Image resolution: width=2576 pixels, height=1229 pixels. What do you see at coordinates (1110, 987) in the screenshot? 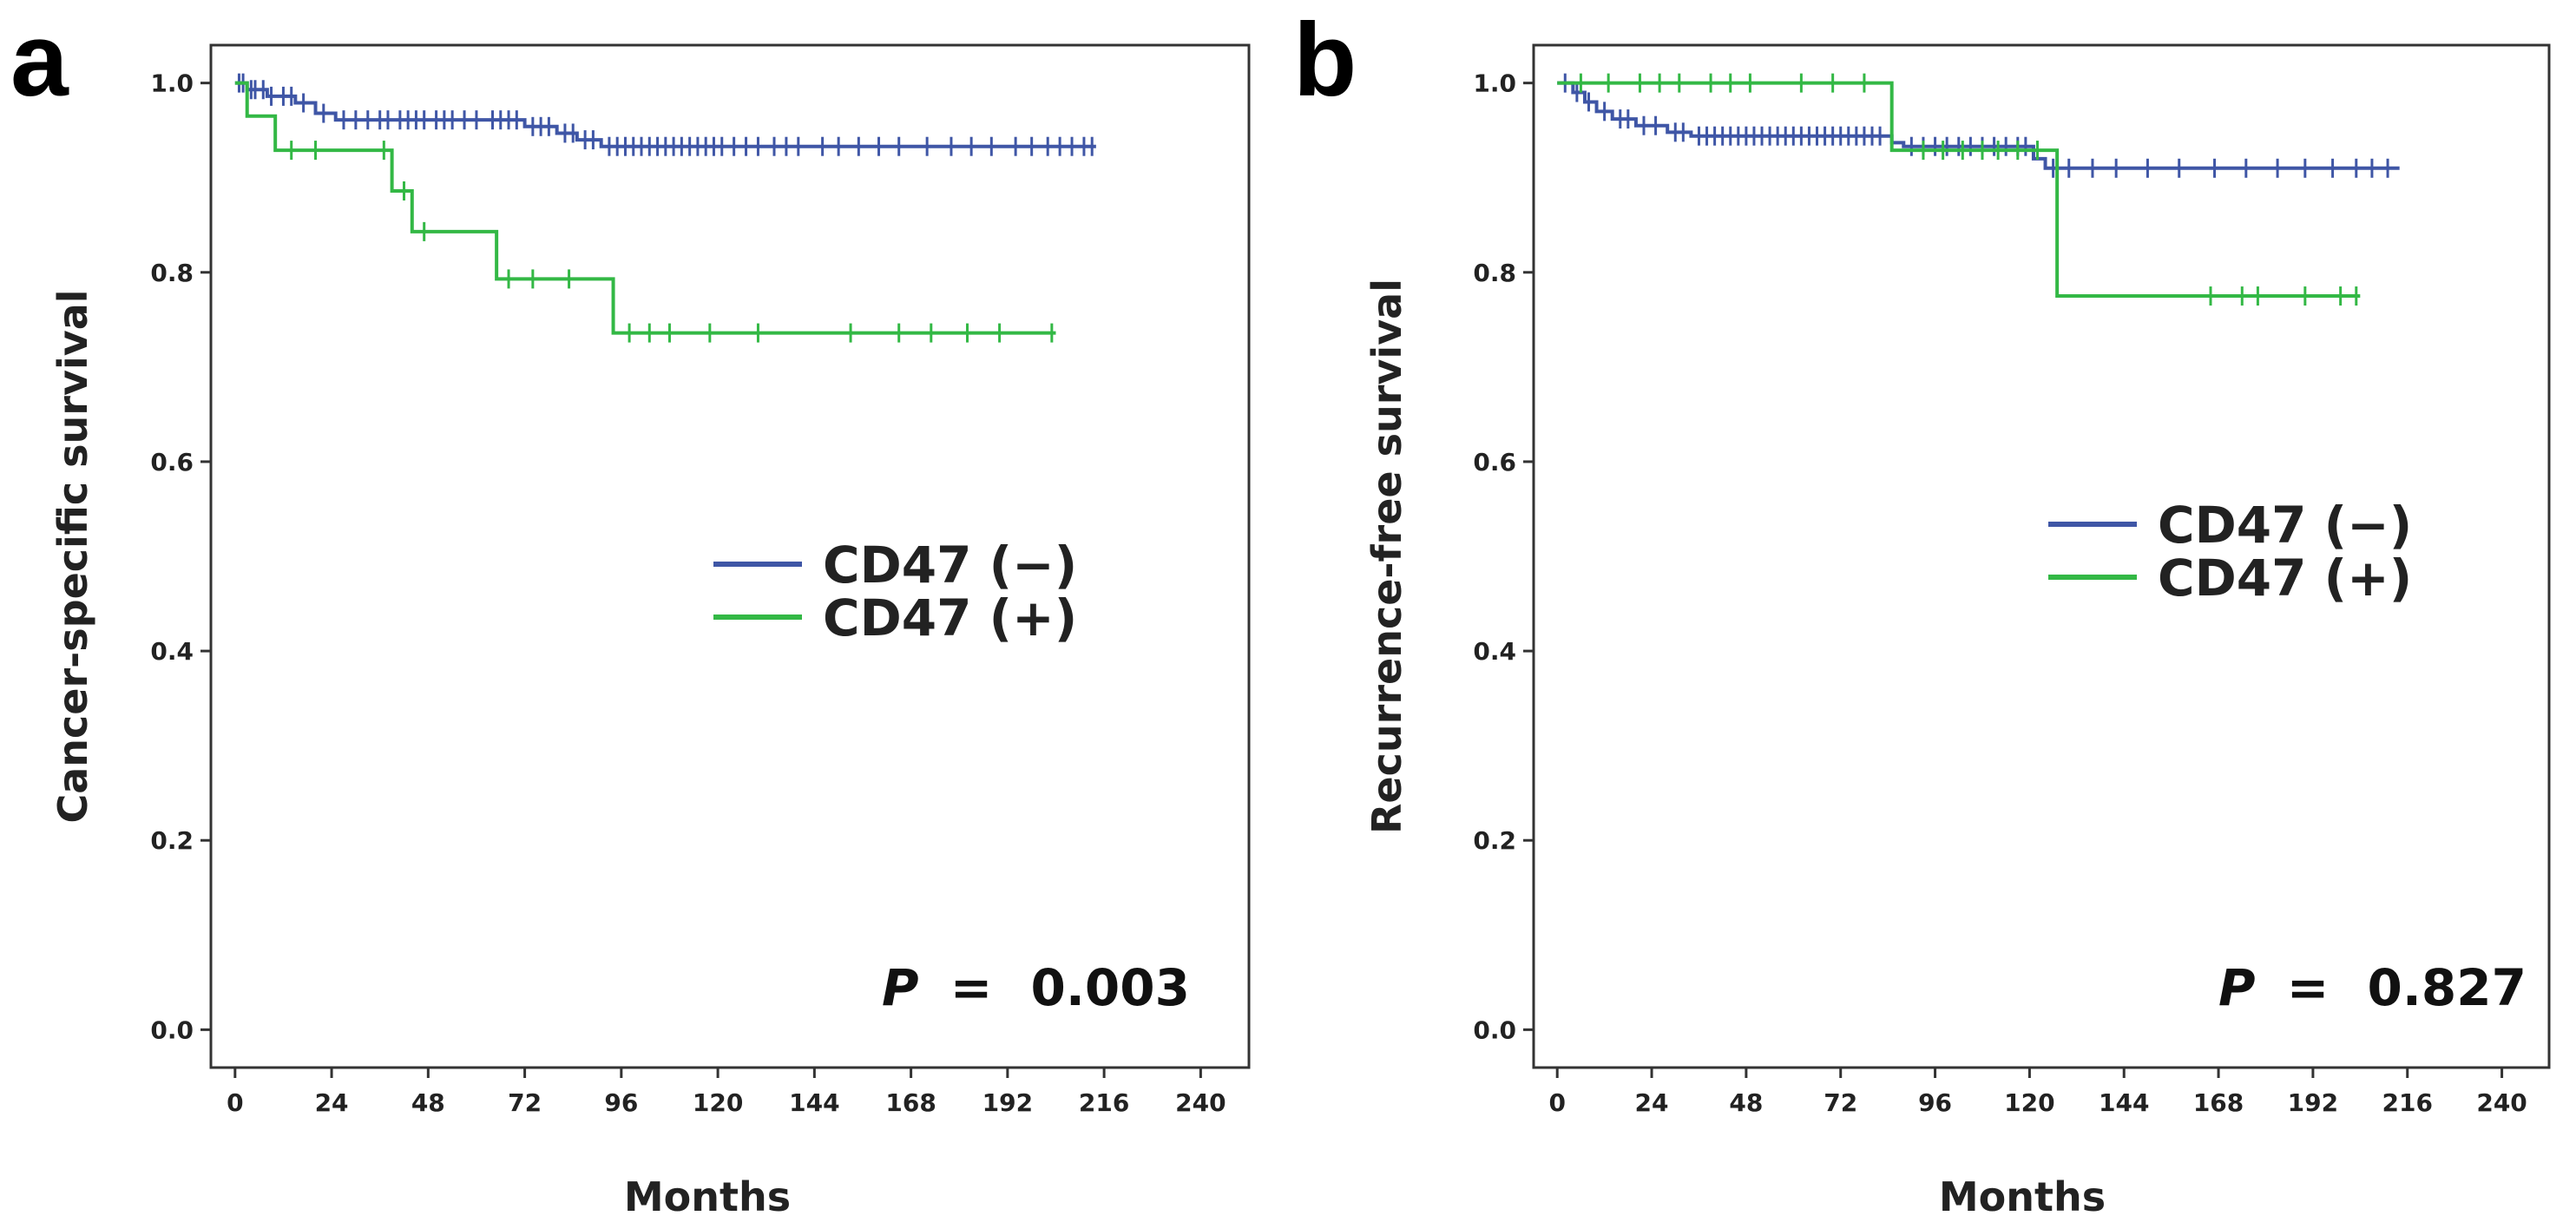
I see `pvalue-a-value: 0.003` at bounding box center [1110, 987].